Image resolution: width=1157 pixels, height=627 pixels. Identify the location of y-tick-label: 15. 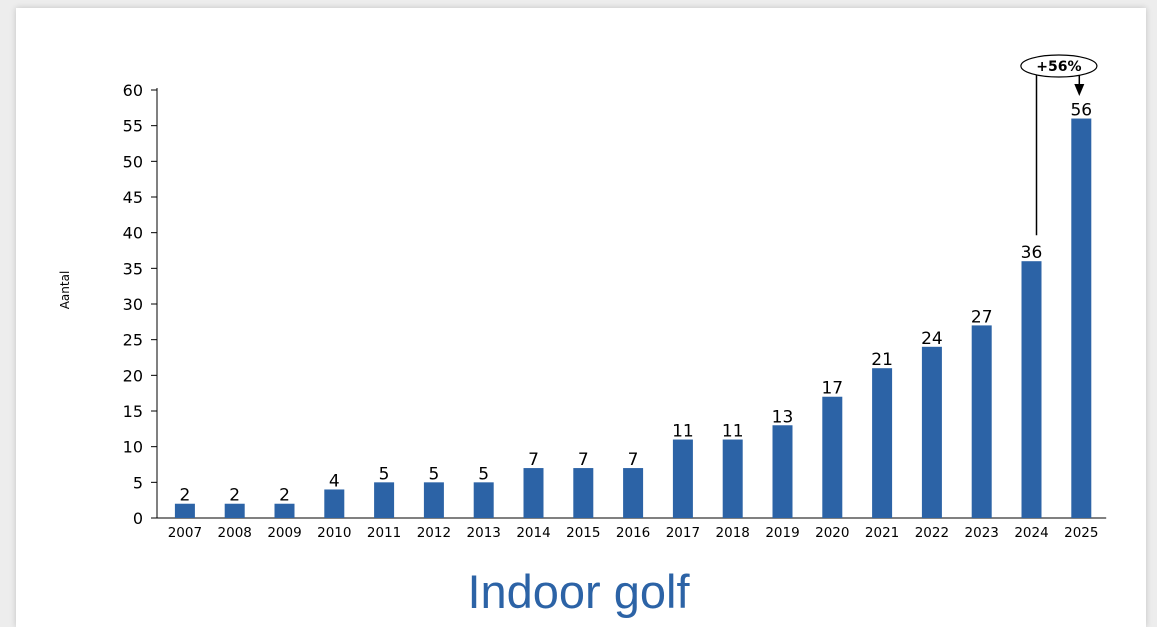
(133, 411).